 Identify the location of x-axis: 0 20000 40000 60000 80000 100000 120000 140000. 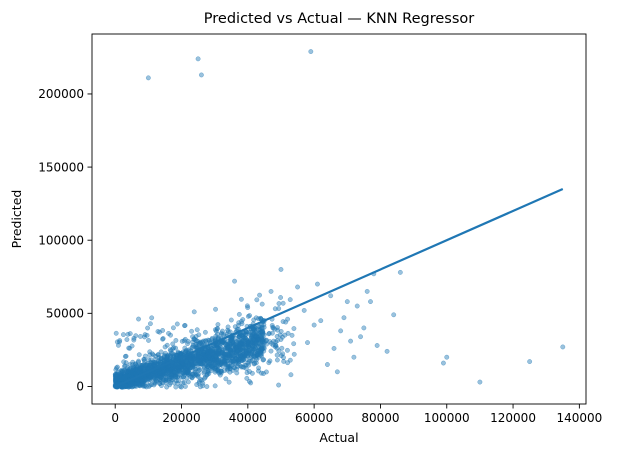
(356, 414).